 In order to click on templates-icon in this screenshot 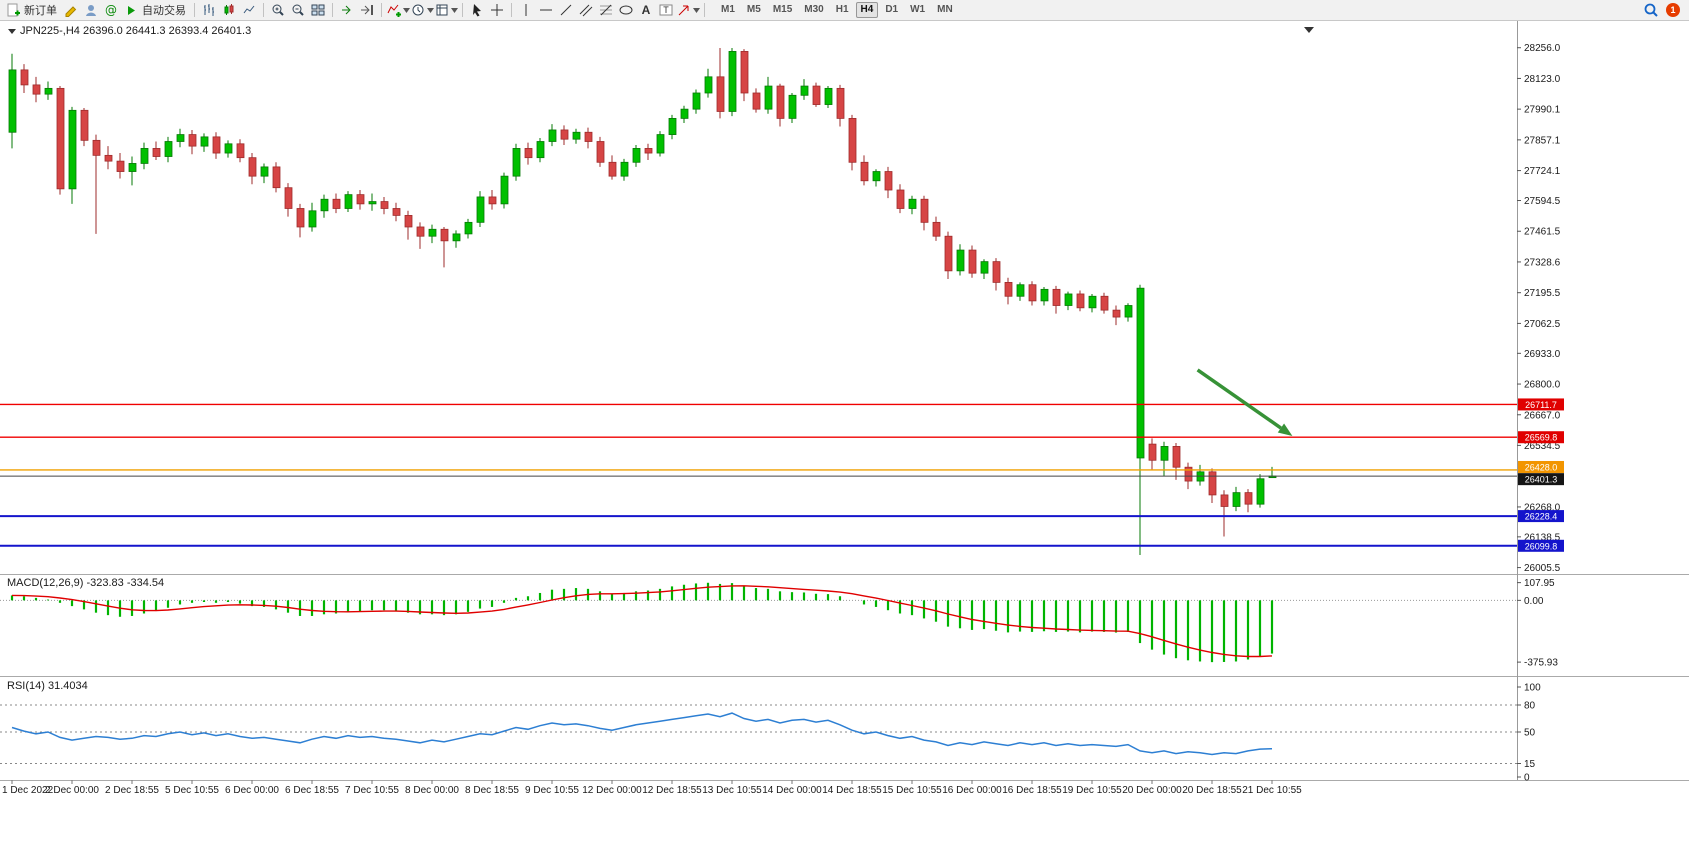, I will do `click(442, 10)`.